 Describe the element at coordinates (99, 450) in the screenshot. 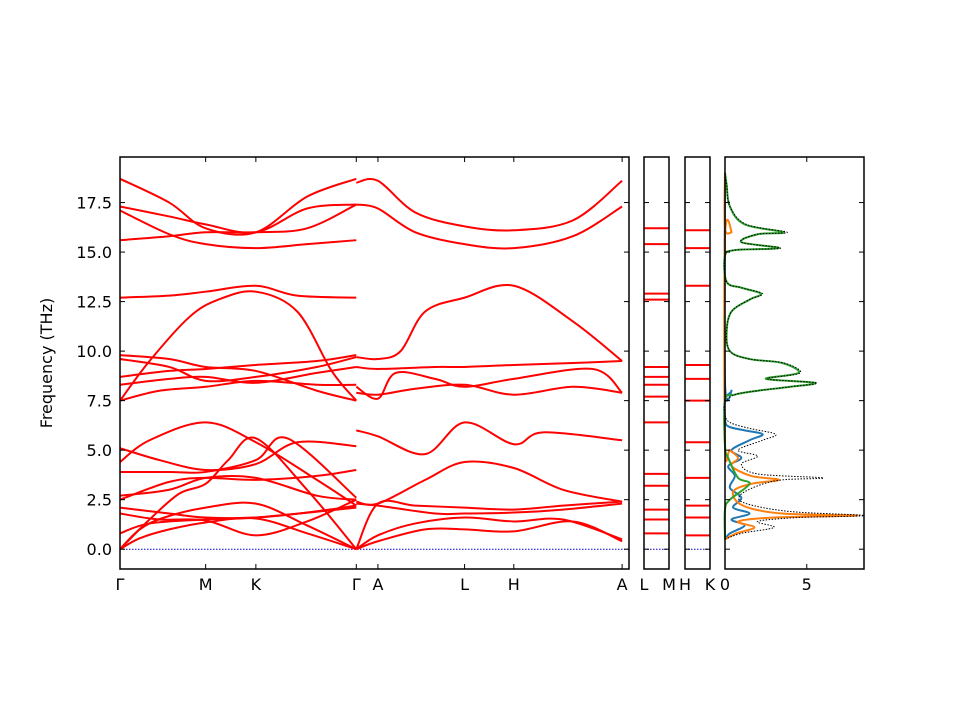

I see `y-tick-label: 5.0` at that location.